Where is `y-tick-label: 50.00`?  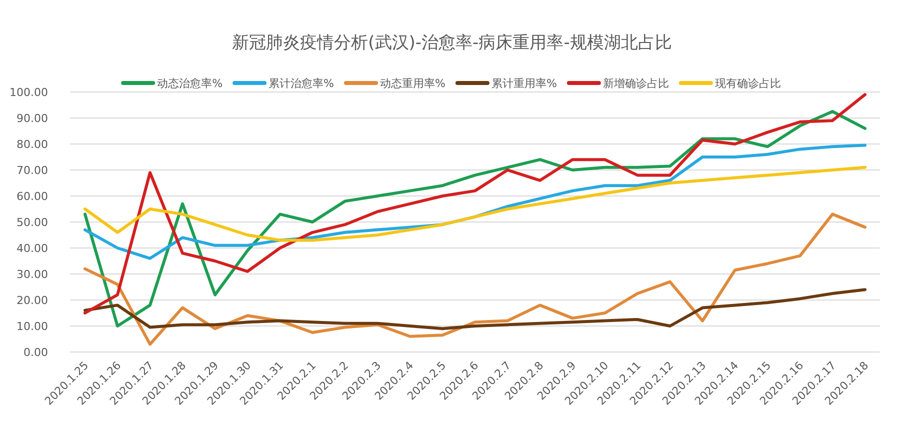
y-tick-label: 50.00 is located at coordinates (32, 222).